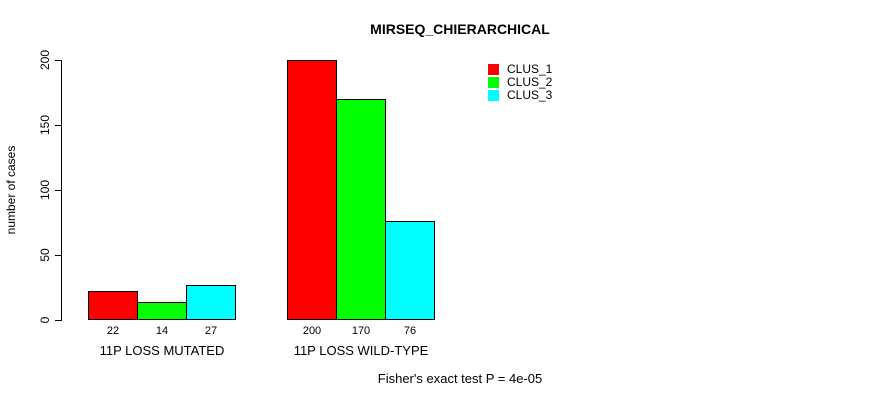  I want to click on bar-clus_1-group1, so click(113, 305).